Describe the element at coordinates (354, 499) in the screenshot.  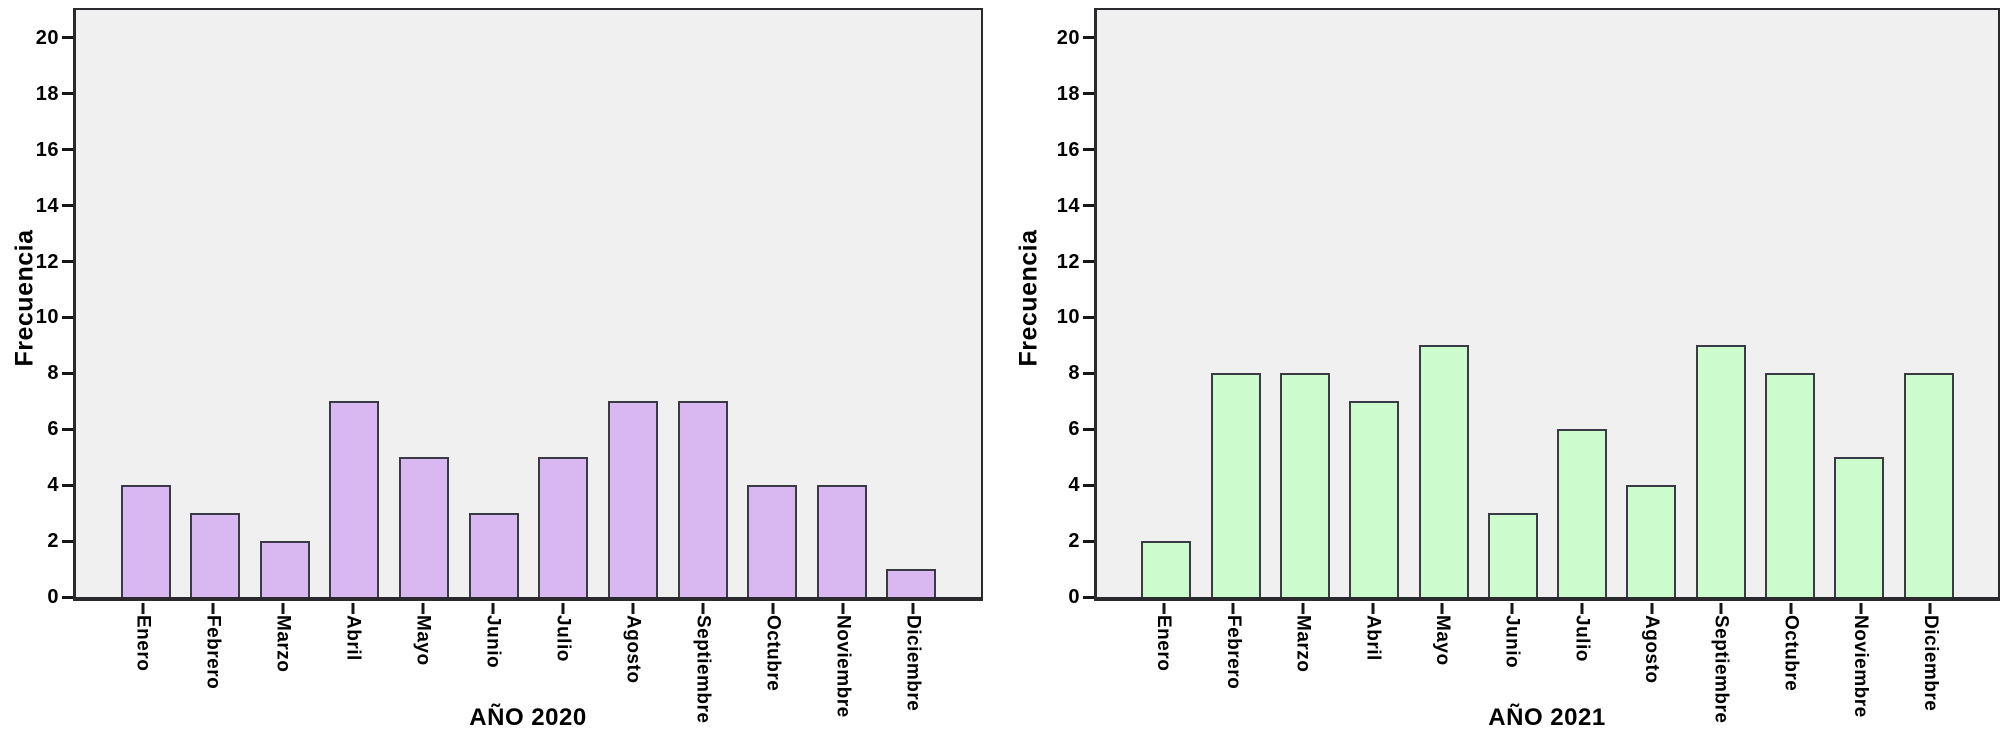
I see `bar-abril` at that location.